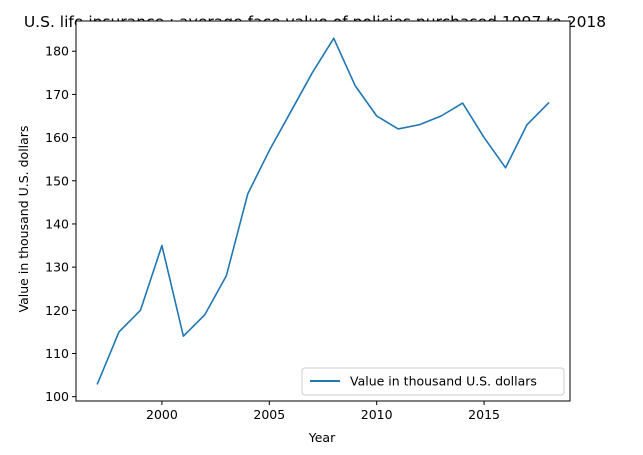  What do you see at coordinates (57, 267) in the screenshot?
I see `y-tick-label: 130` at bounding box center [57, 267].